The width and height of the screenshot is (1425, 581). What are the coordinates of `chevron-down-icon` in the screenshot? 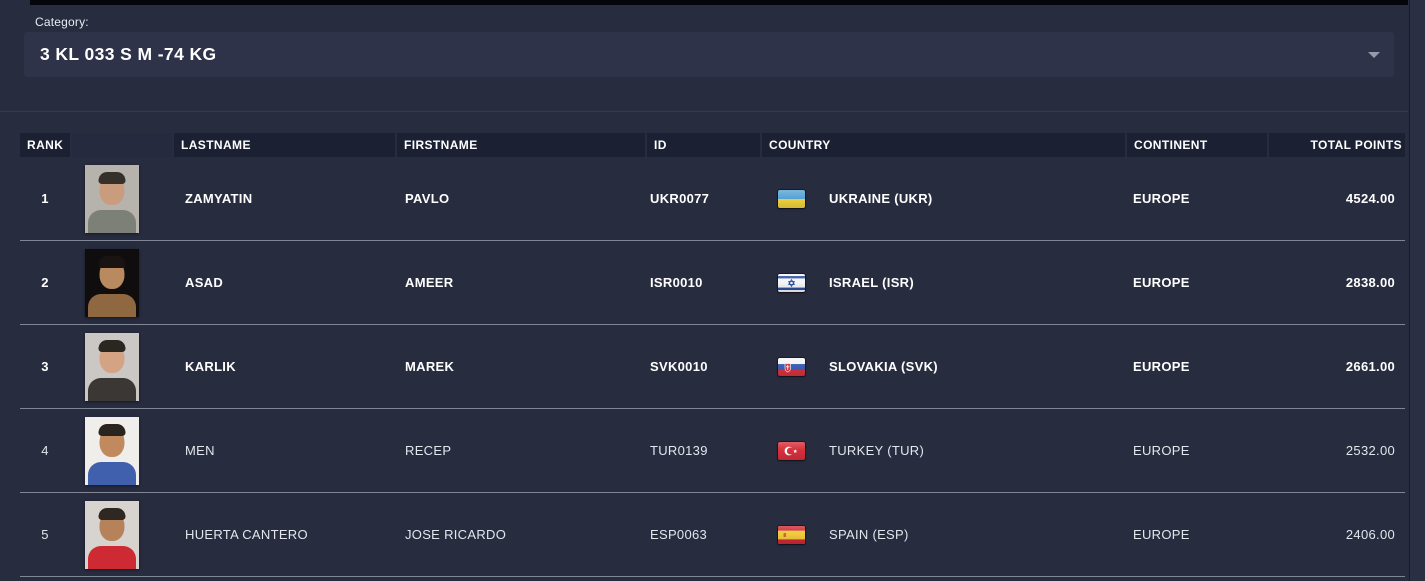 It's located at (1374, 54).